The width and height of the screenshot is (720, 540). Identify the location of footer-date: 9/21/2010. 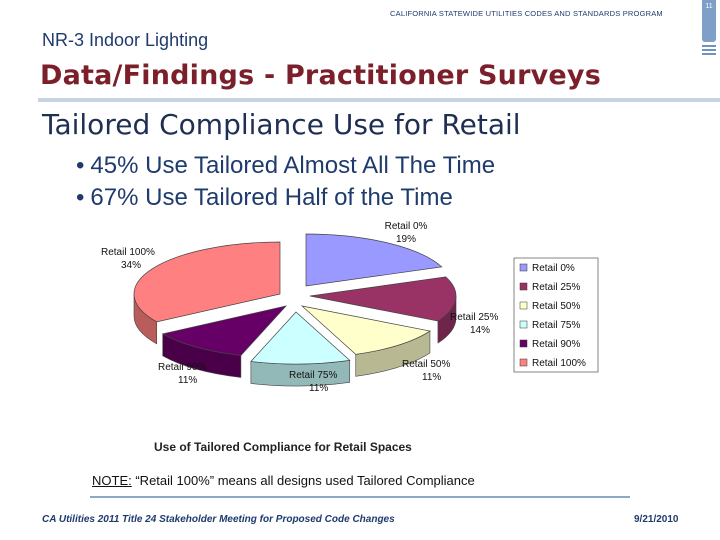
(656, 519).